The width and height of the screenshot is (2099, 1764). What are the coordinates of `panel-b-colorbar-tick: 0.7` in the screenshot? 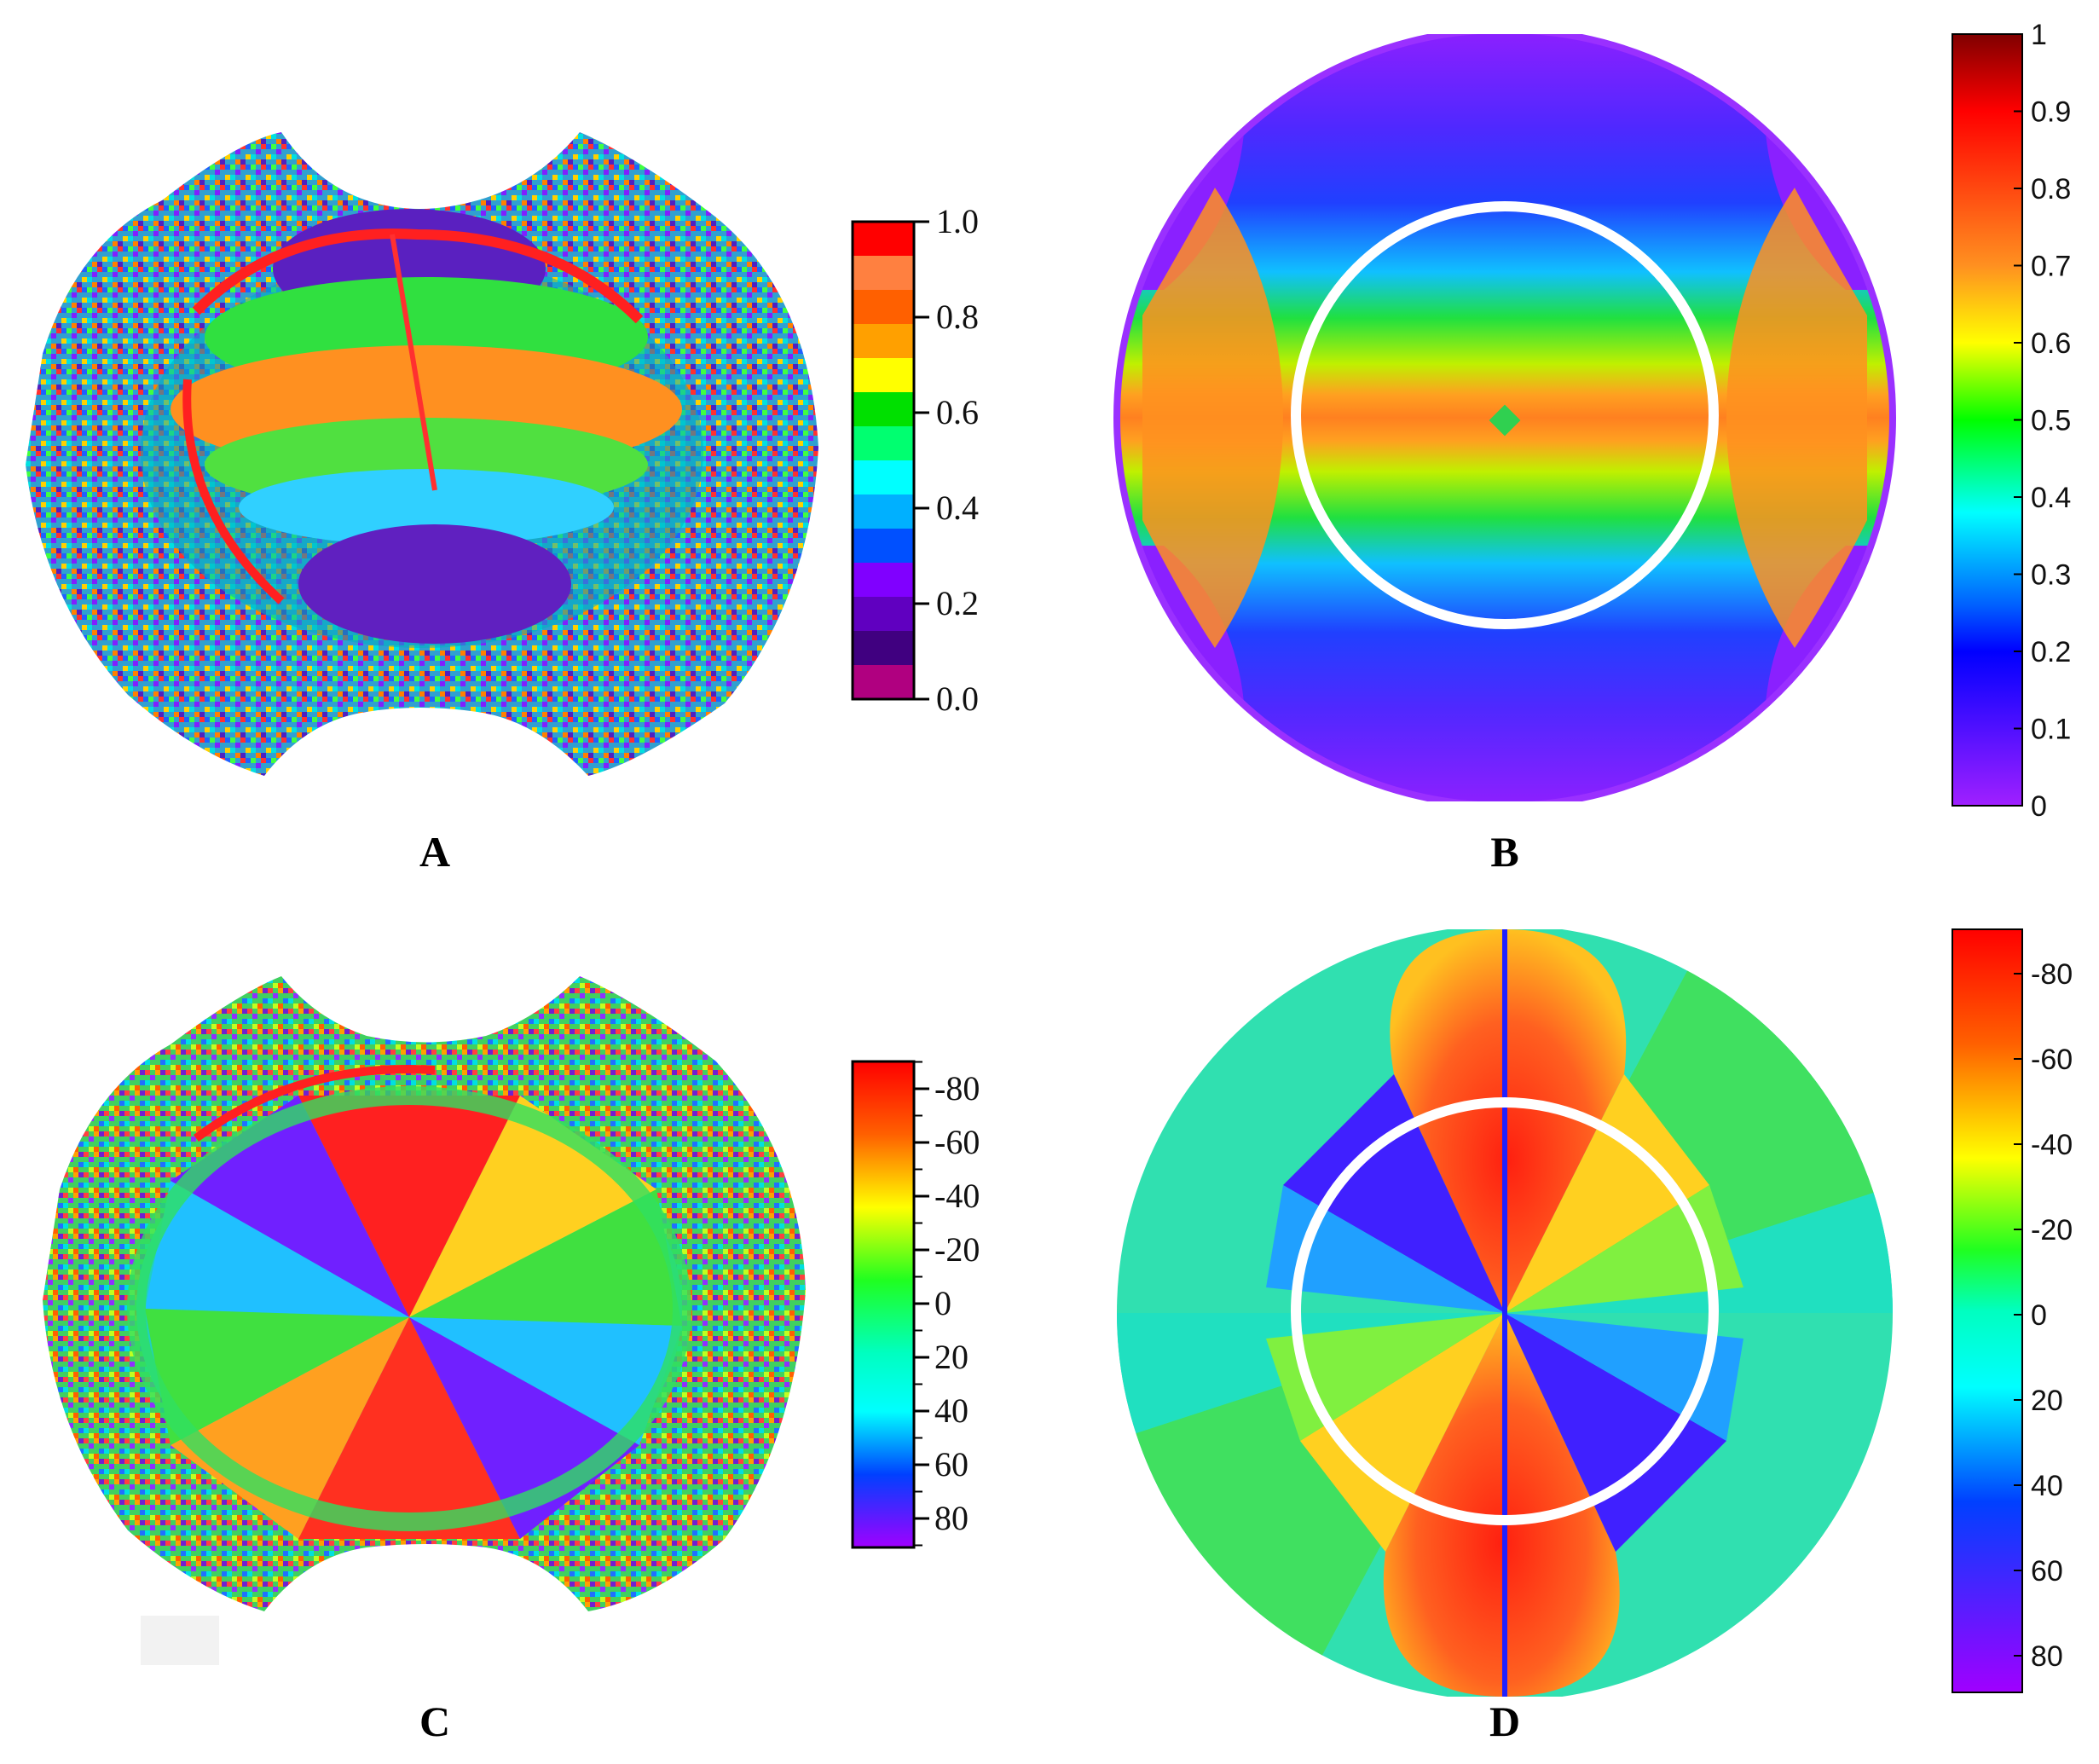 It's located at (2051, 267).